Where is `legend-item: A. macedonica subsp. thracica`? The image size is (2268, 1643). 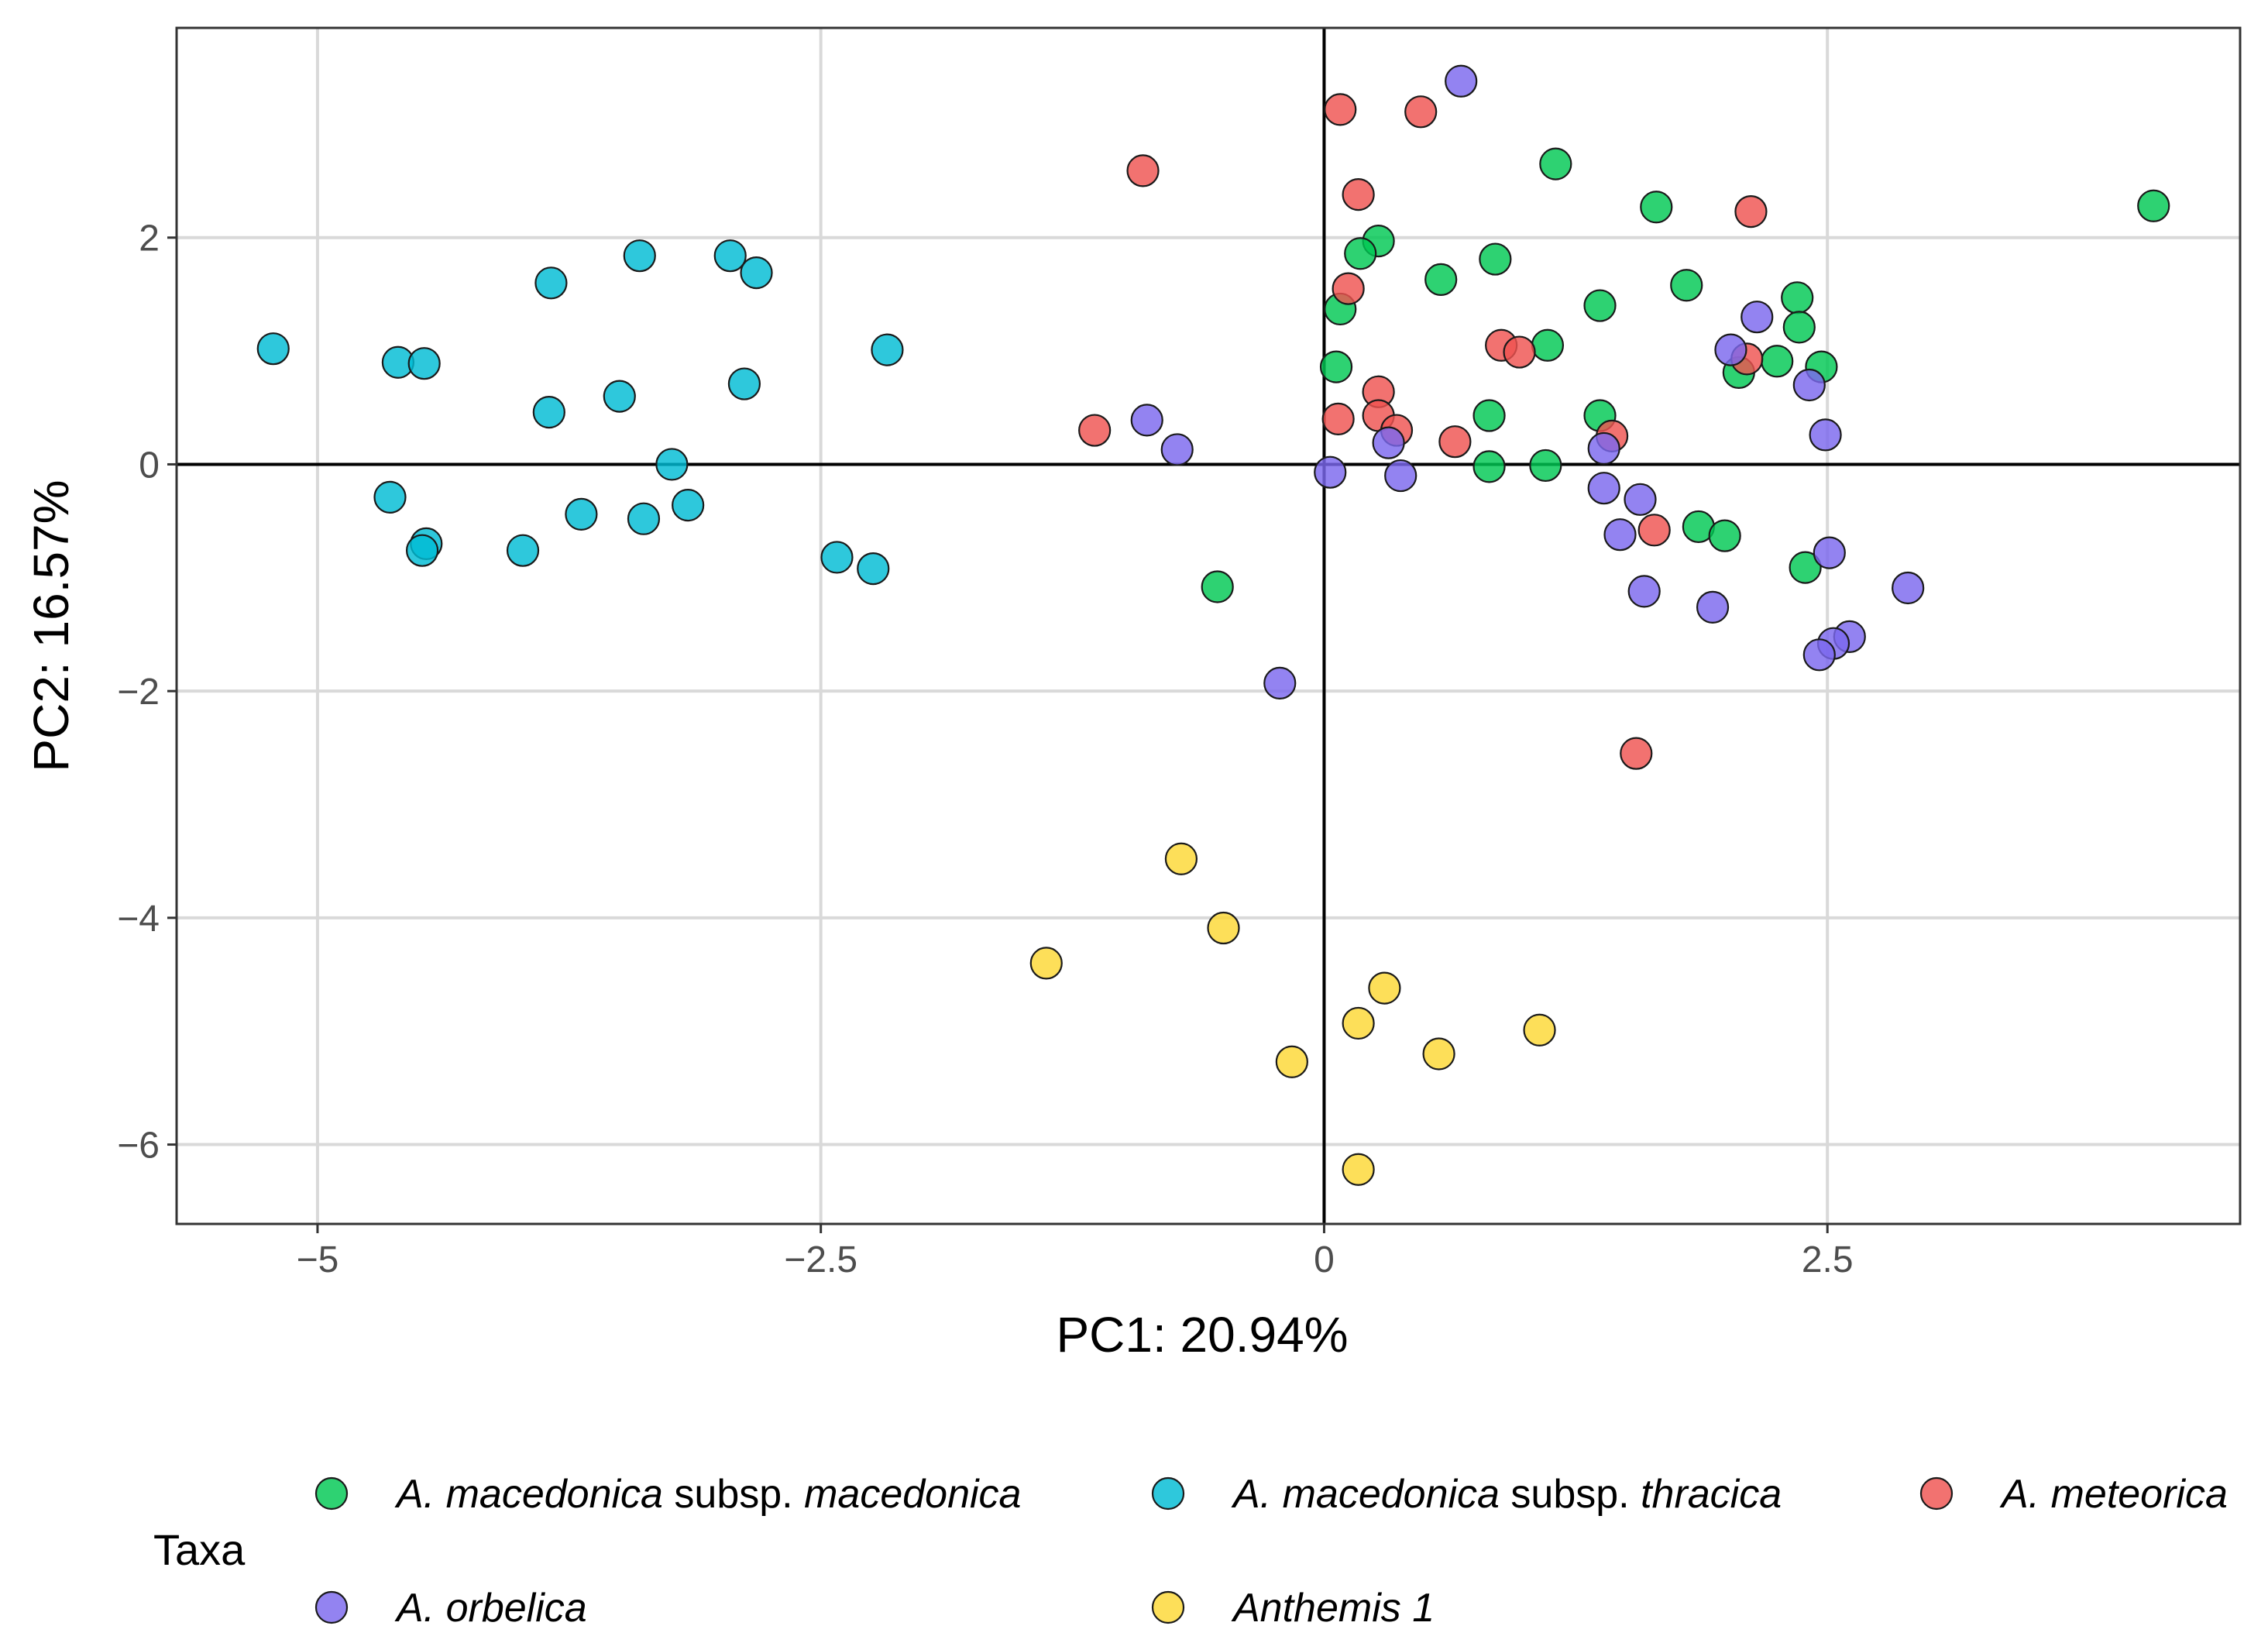 legend-item: A. macedonica subsp. thracica is located at coordinates (1466, 1494).